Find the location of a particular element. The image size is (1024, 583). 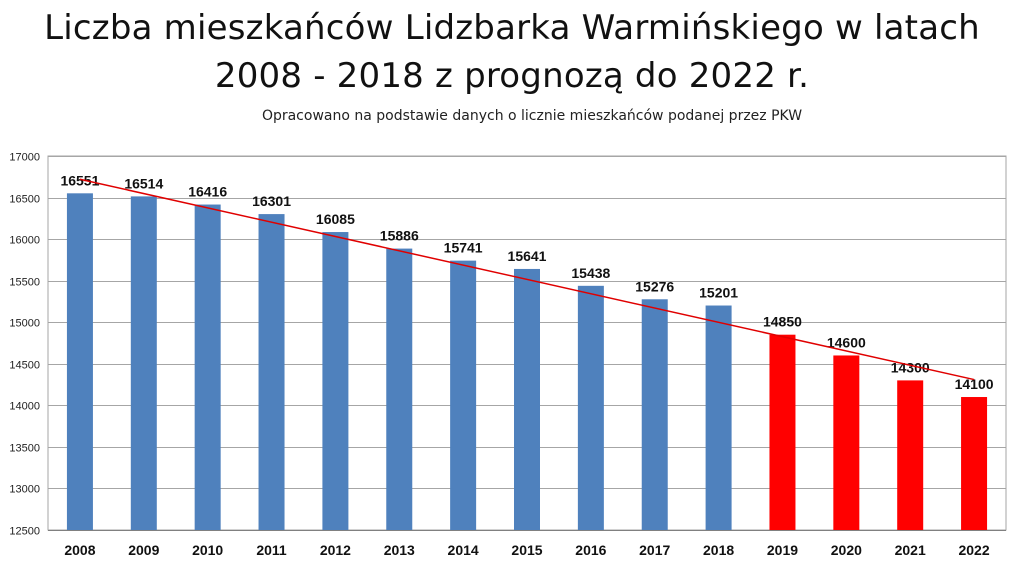

x-tick-label: 2022 is located at coordinates (973, 550).